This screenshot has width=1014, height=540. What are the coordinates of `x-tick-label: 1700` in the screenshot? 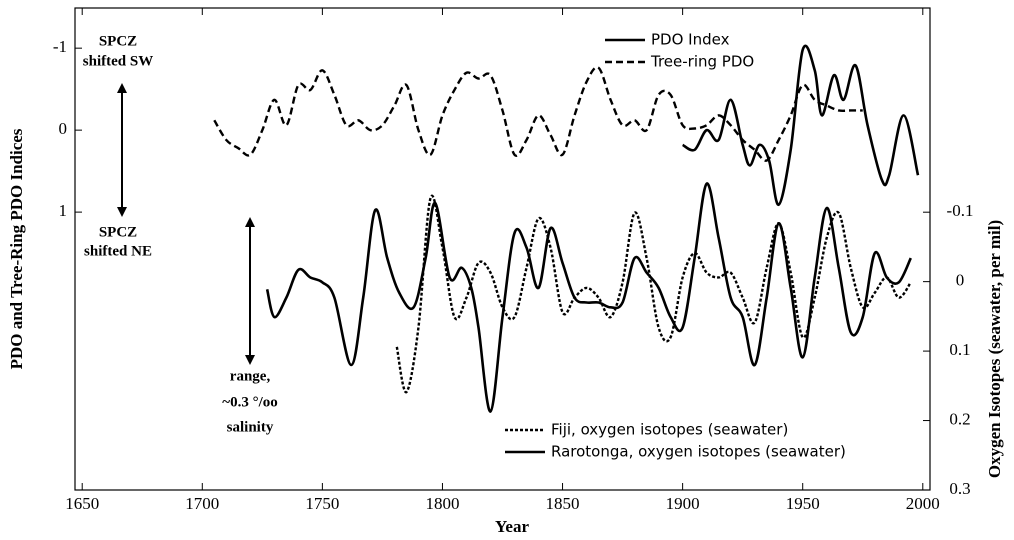 It's located at (202, 503).